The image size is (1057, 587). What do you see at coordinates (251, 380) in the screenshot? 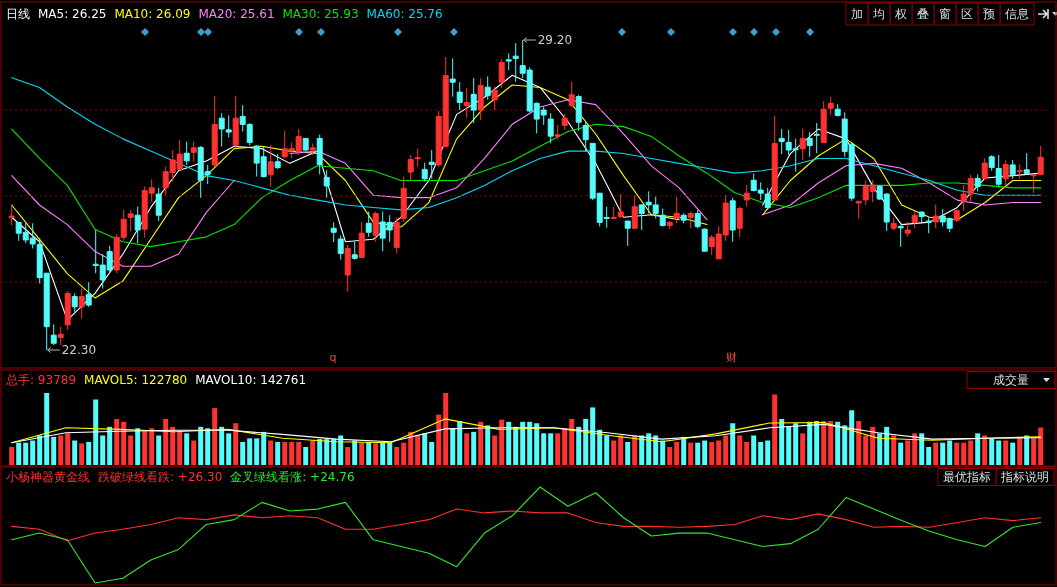
I see `text: MAVOL10: 142761` at bounding box center [251, 380].